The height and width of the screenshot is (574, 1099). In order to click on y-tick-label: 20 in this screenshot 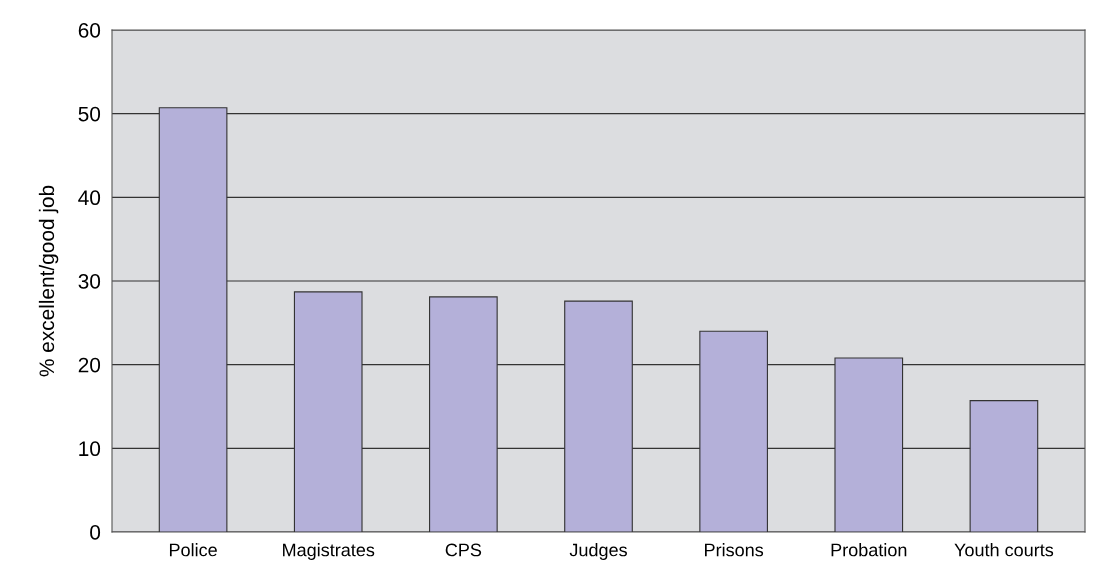, I will do `click(89, 365)`.